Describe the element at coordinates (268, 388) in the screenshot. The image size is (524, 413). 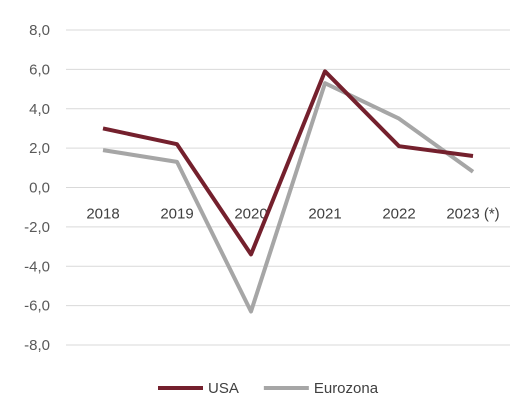
I see `legend: USA Eurozona` at that location.